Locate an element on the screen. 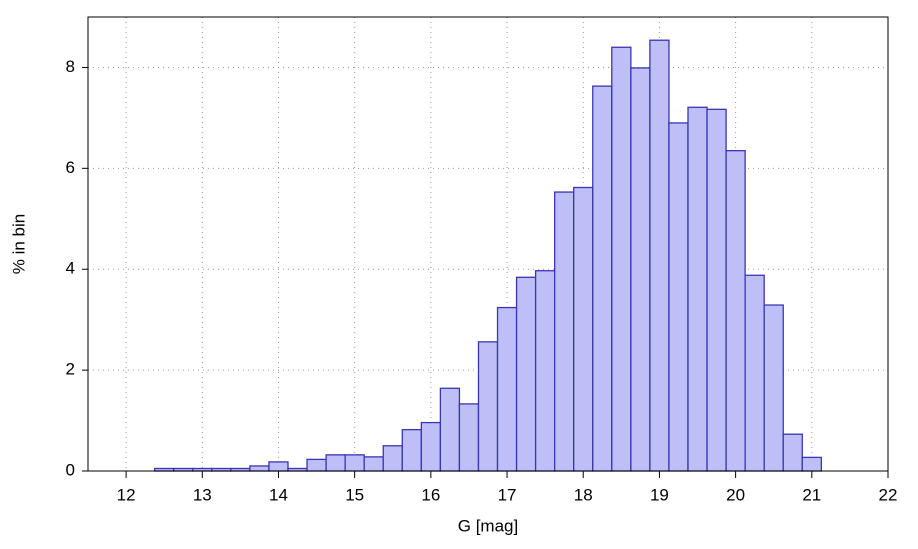 The width and height of the screenshot is (918, 549). y-axis-label: % in bin is located at coordinates (18, 244).